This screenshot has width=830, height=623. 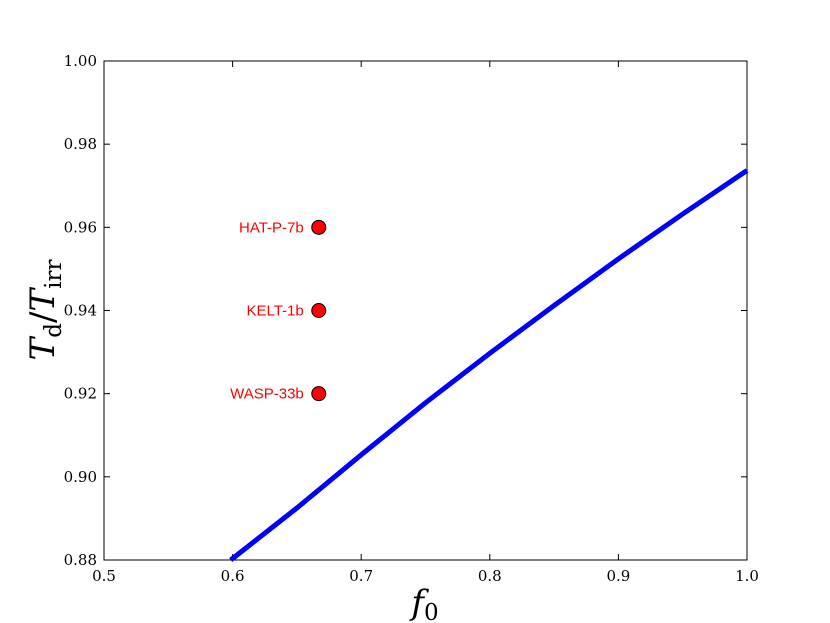 I want to click on y-tick-label: 0.96, so click(x=80, y=227).